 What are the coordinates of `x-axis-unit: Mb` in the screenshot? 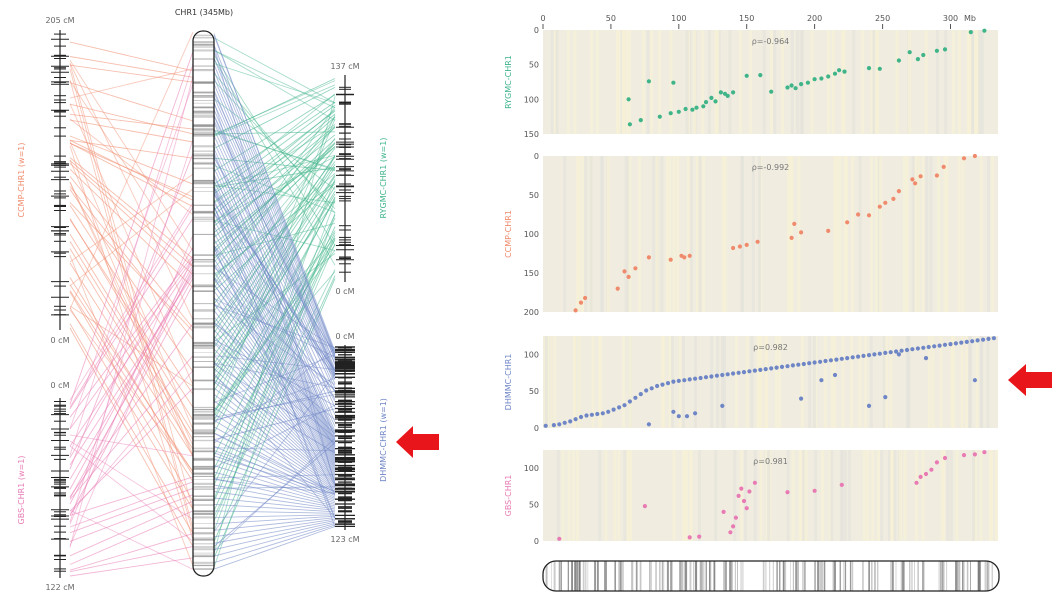 It's located at (970, 18).